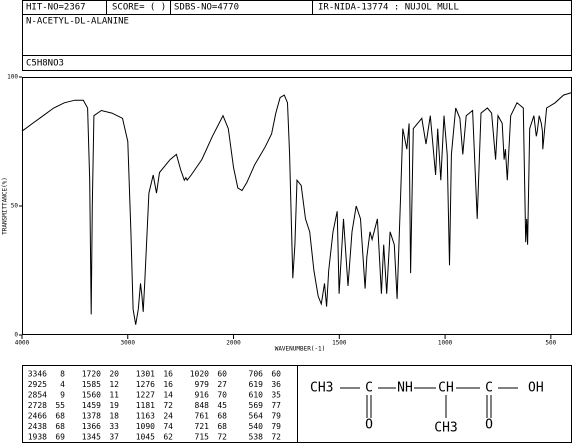 The width and height of the screenshot is (572, 443). What do you see at coordinates (37, 384) in the screenshot?
I see `peak-wavenumber: 2925` at bounding box center [37, 384].